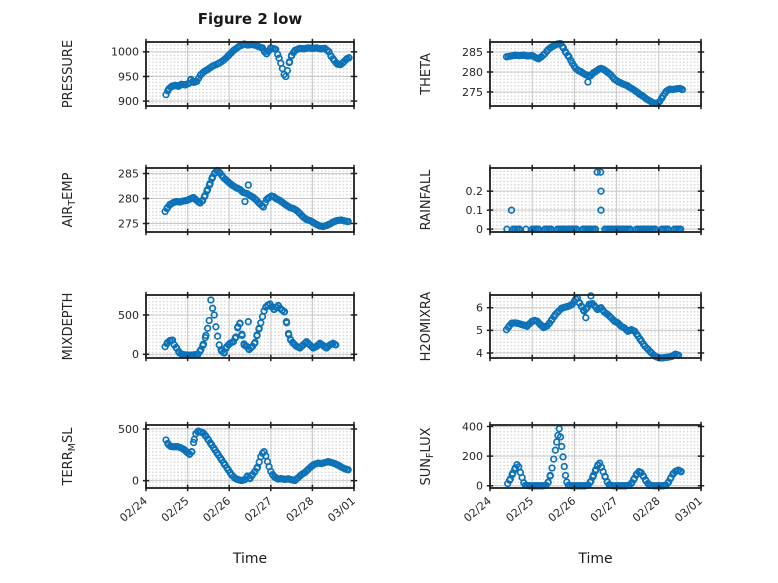  I want to click on svg-text: 900, so click(128, 101).